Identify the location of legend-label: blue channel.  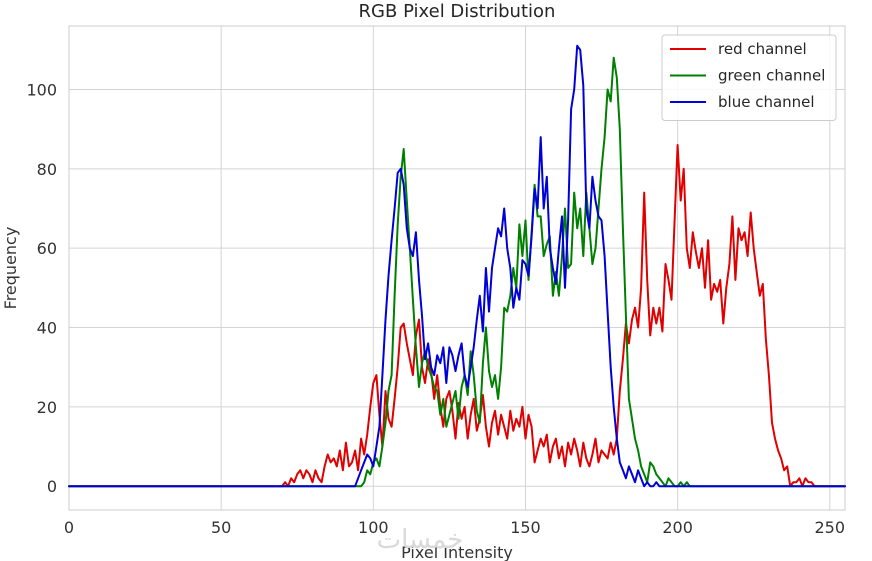
(766, 102).